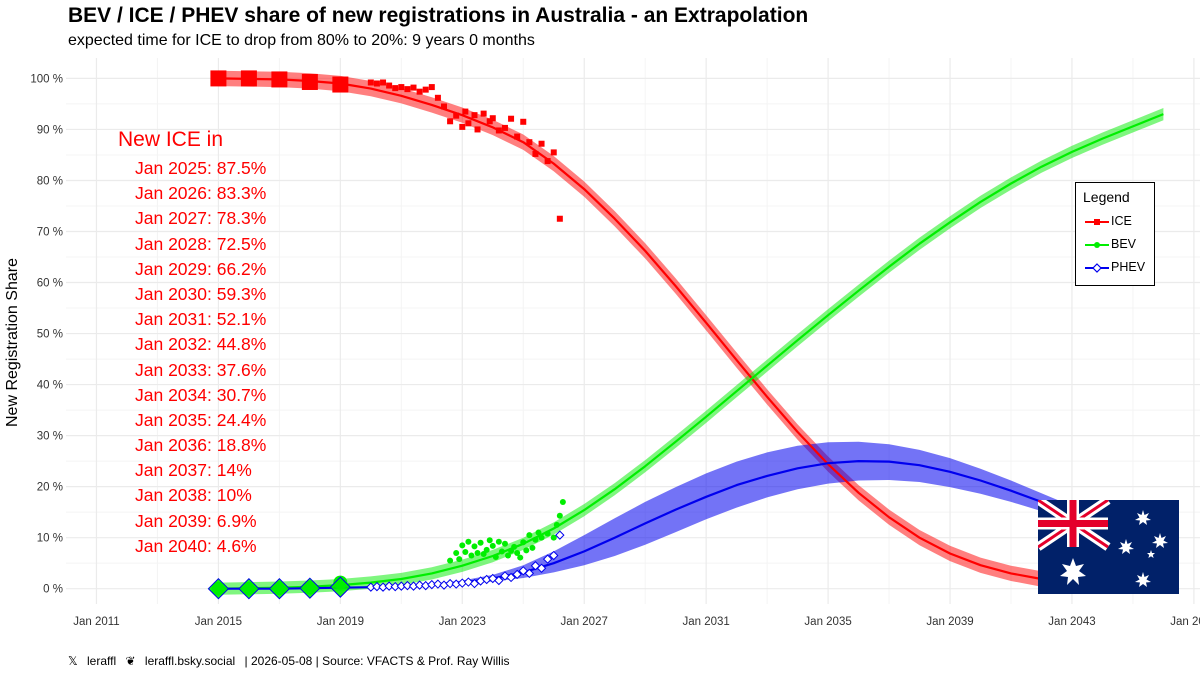 Image resolution: width=1200 pixels, height=675 pixels. Describe the element at coordinates (102, 661) in the screenshot. I see `footer-x-handle: leraffl` at that location.